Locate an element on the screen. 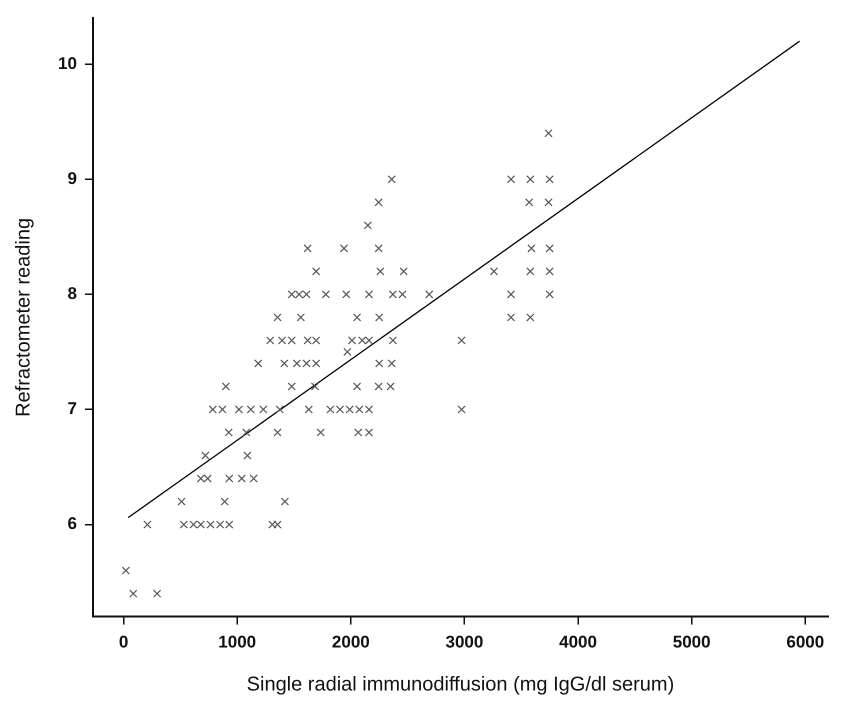 This screenshot has width=850, height=707. y-axis-title: Refractometer reading is located at coordinates (23, 317).